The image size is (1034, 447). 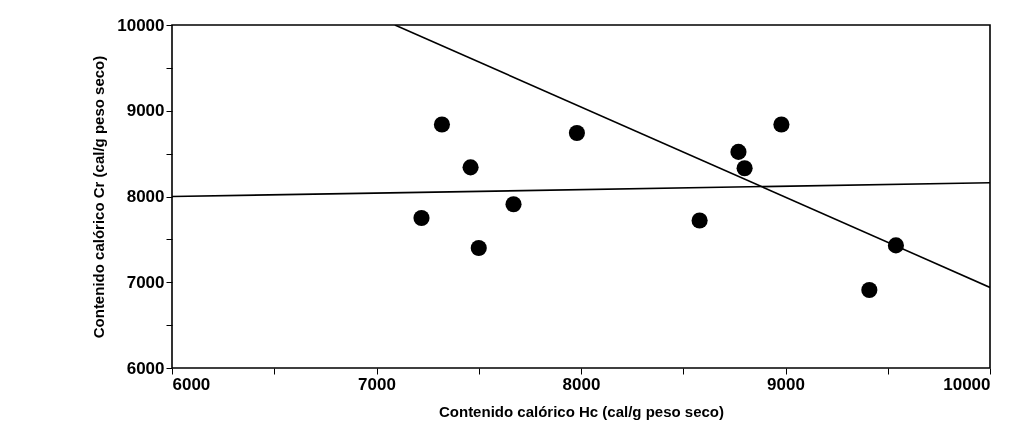 What do you see at coordinates (581, 411) in the screenshot?
I see `x-axis-title: Contenido calórico Hc (cal/g peso seco)` at bounding box center [581, 411].